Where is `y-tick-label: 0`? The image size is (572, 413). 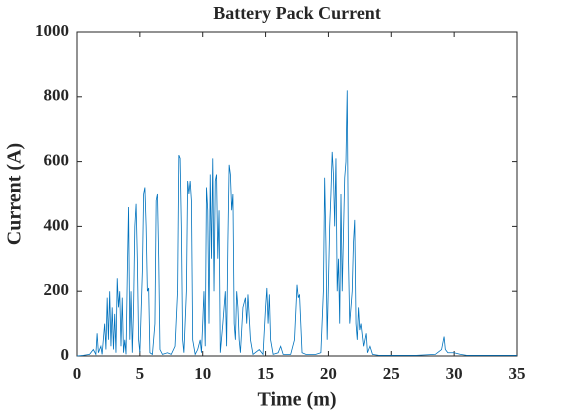 y-tick-label: 0 is located at coordinates (65, 354).